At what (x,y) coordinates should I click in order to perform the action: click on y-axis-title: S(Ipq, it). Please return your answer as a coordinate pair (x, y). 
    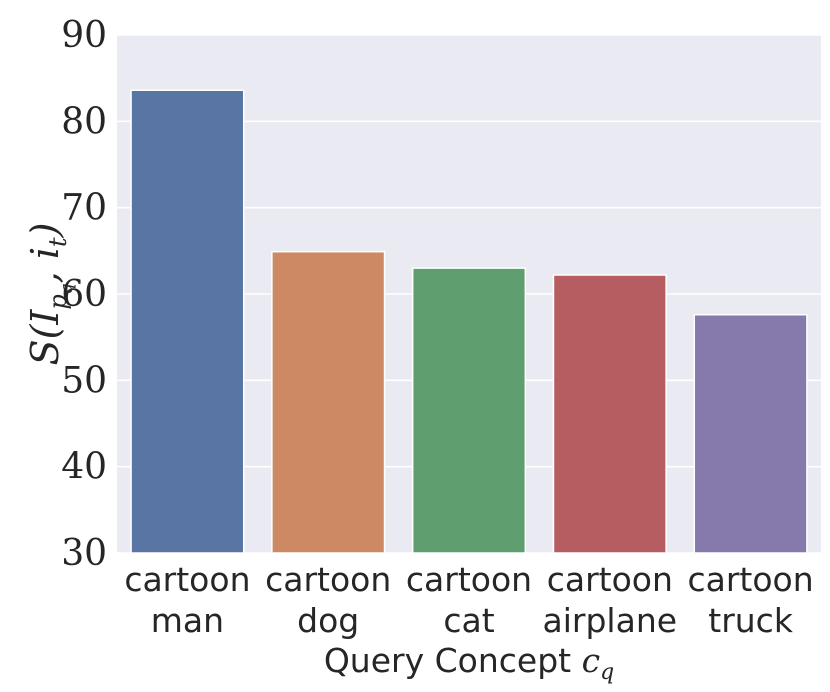
    Looking at the image, I should click on (50, 294).